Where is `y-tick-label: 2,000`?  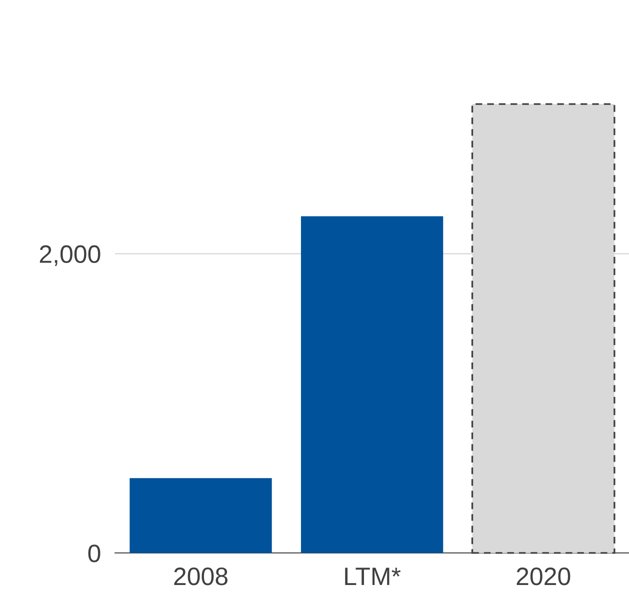 y-tick-label: 2,000 is located at coordinates (70, 255).